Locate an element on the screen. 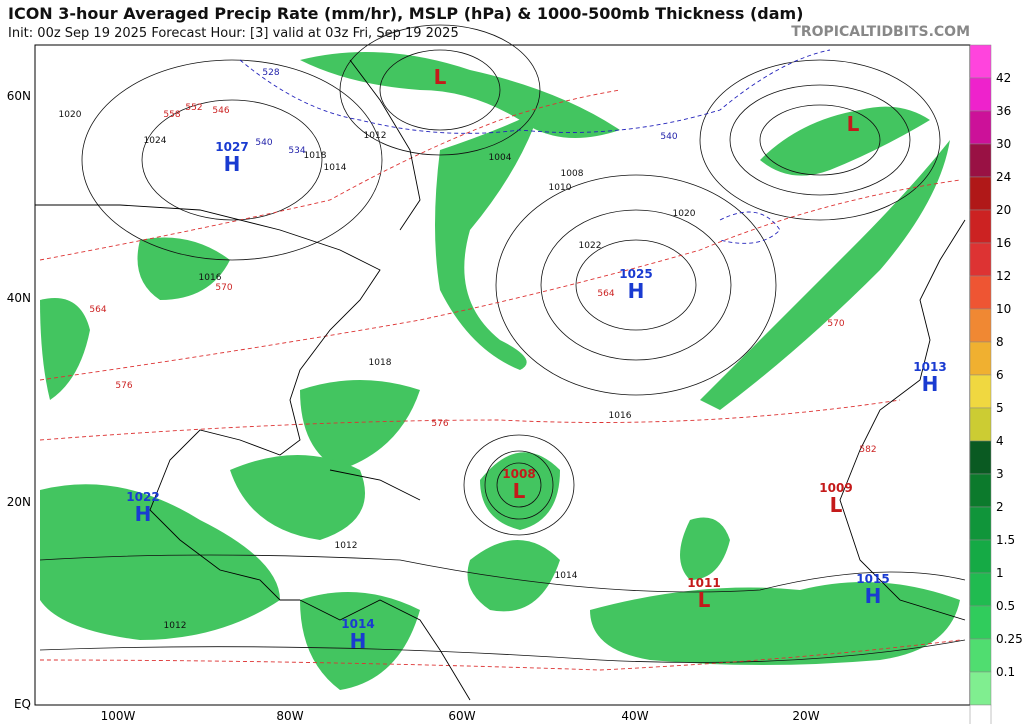 This screenshot has height=724, width=1024. isobar-label: 1004 is located at coordinates (500, 158).